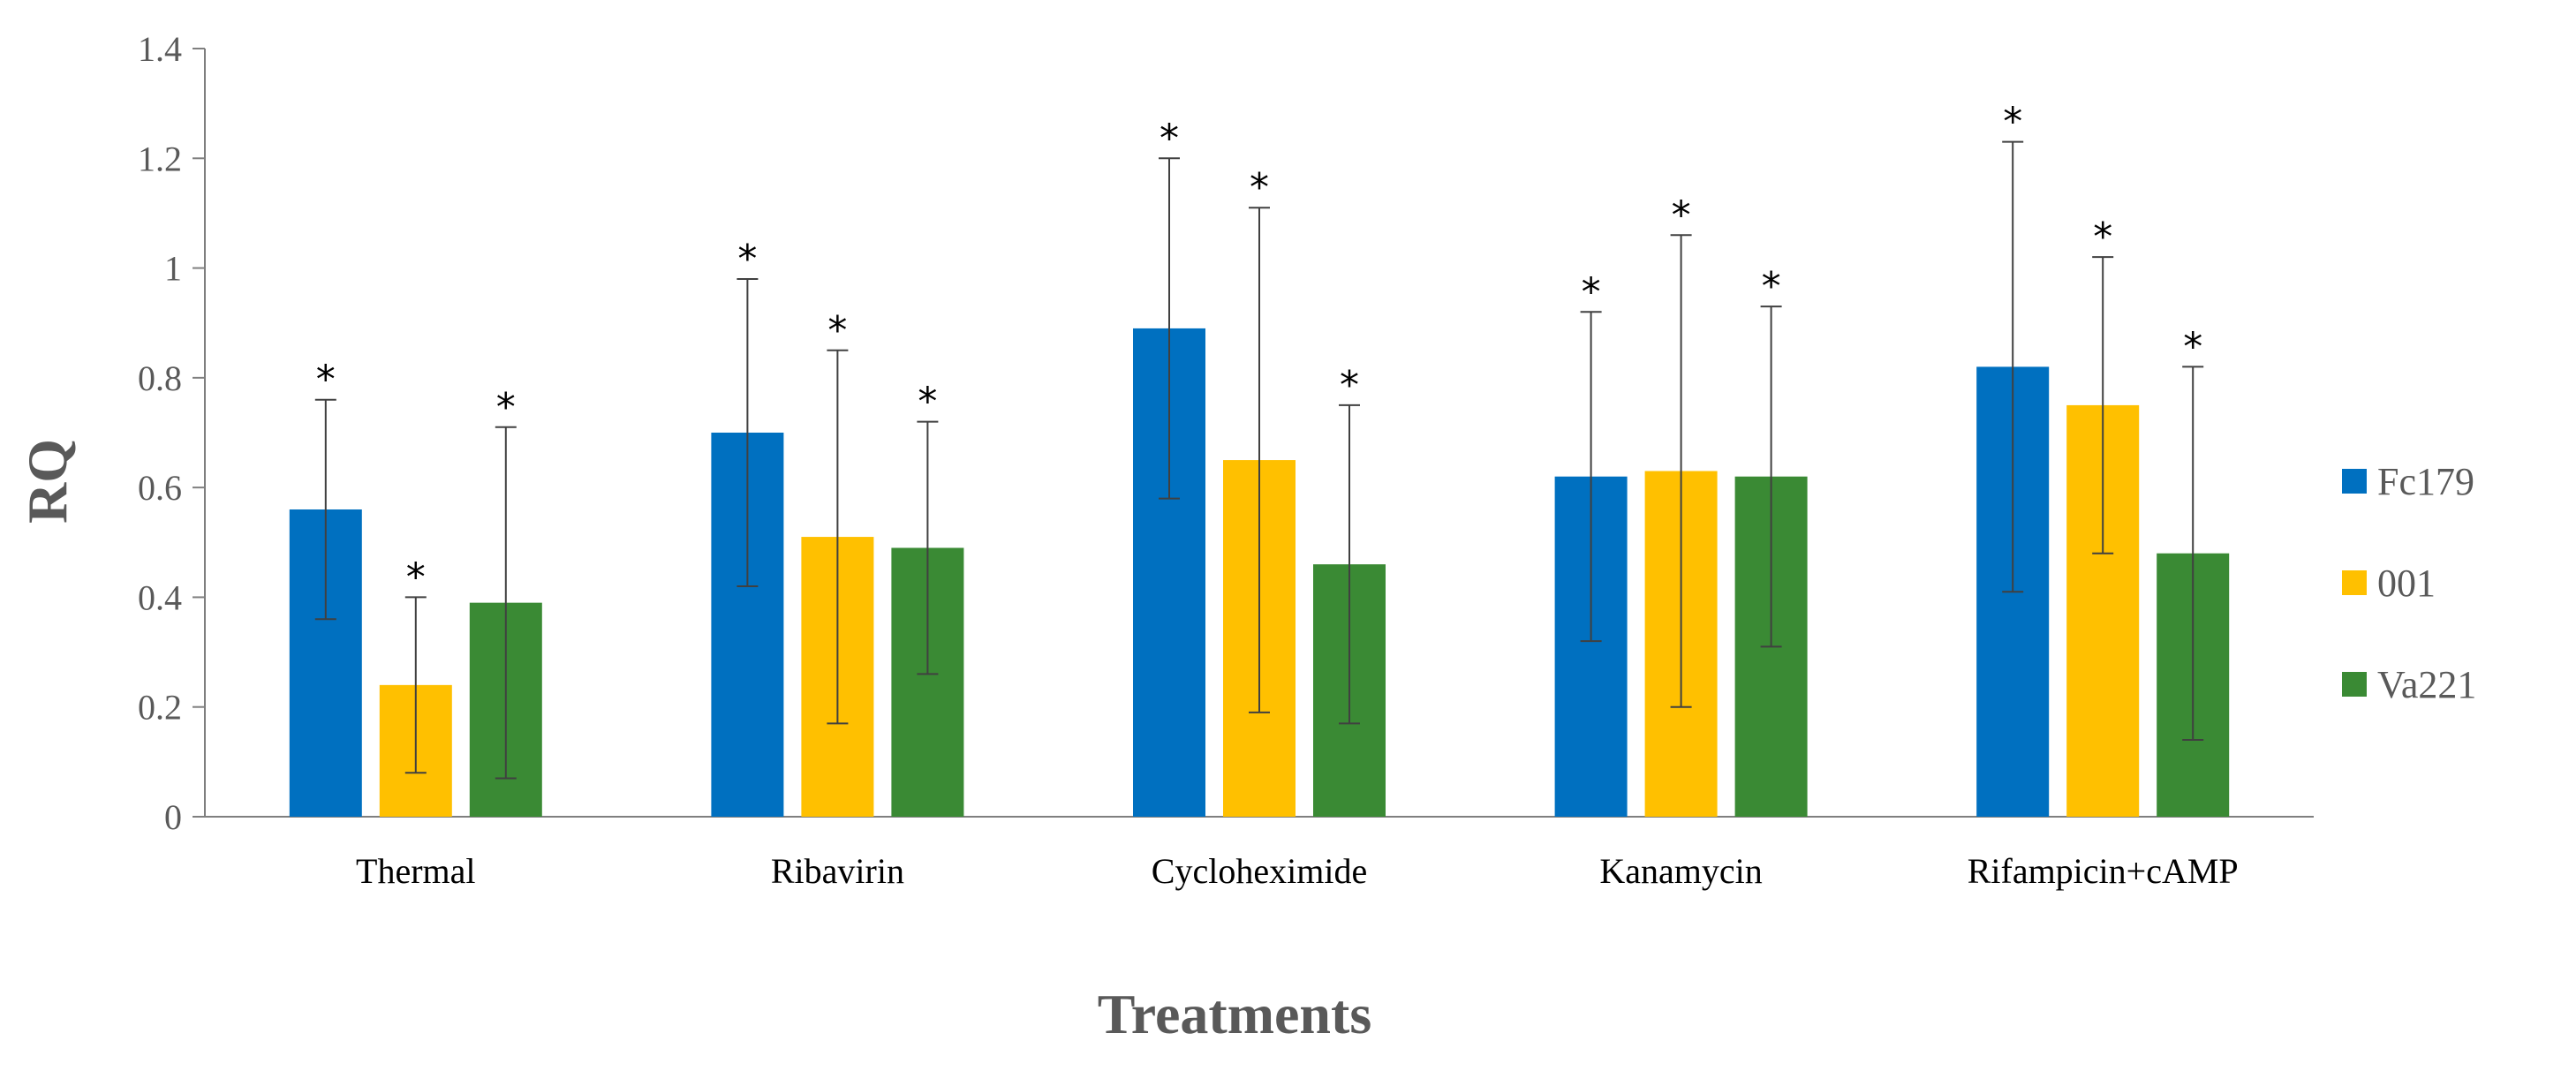  I want to click on y-tick-label: 0.8, so click(160, 378).